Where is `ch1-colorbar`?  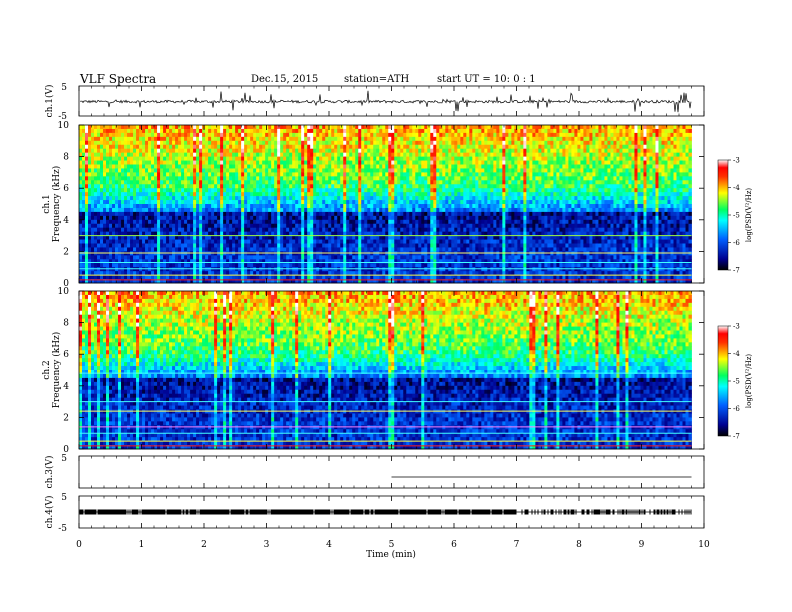
ch1-colorbar is located at coordinates (723, 215).